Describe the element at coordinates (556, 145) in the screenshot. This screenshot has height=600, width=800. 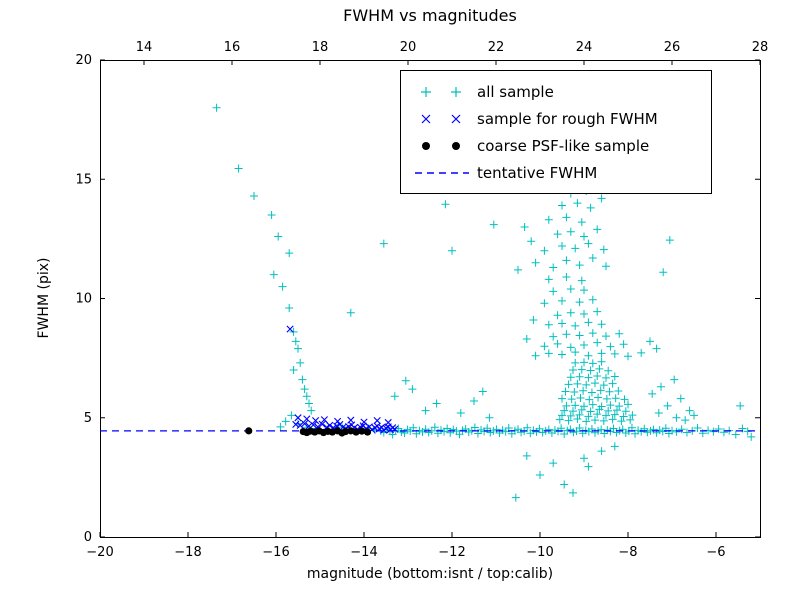
I see `legend-entry: coarse PSF-like sample` at that location.